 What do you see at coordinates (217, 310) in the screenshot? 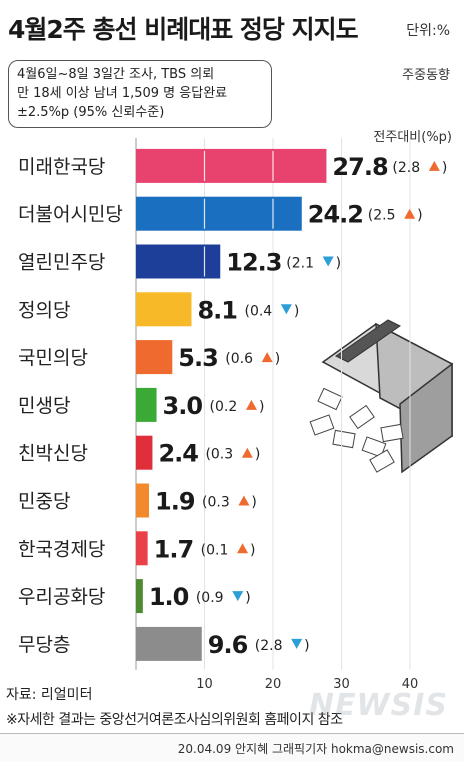
I see `value-label: 8.1` at bounding box center [217, 310].